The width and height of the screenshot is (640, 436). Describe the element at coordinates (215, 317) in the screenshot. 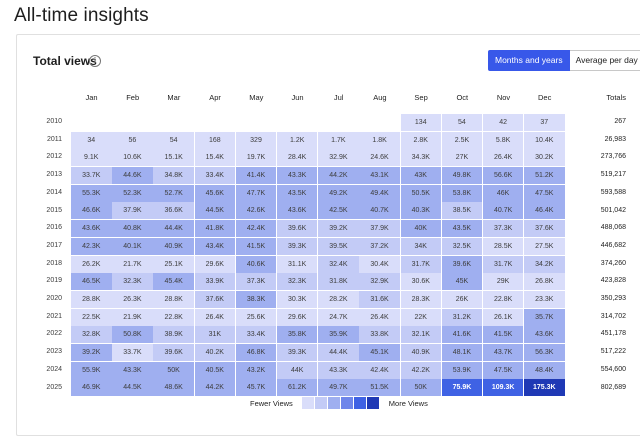

I see `heatmap-cell: 26.4K` at that location.